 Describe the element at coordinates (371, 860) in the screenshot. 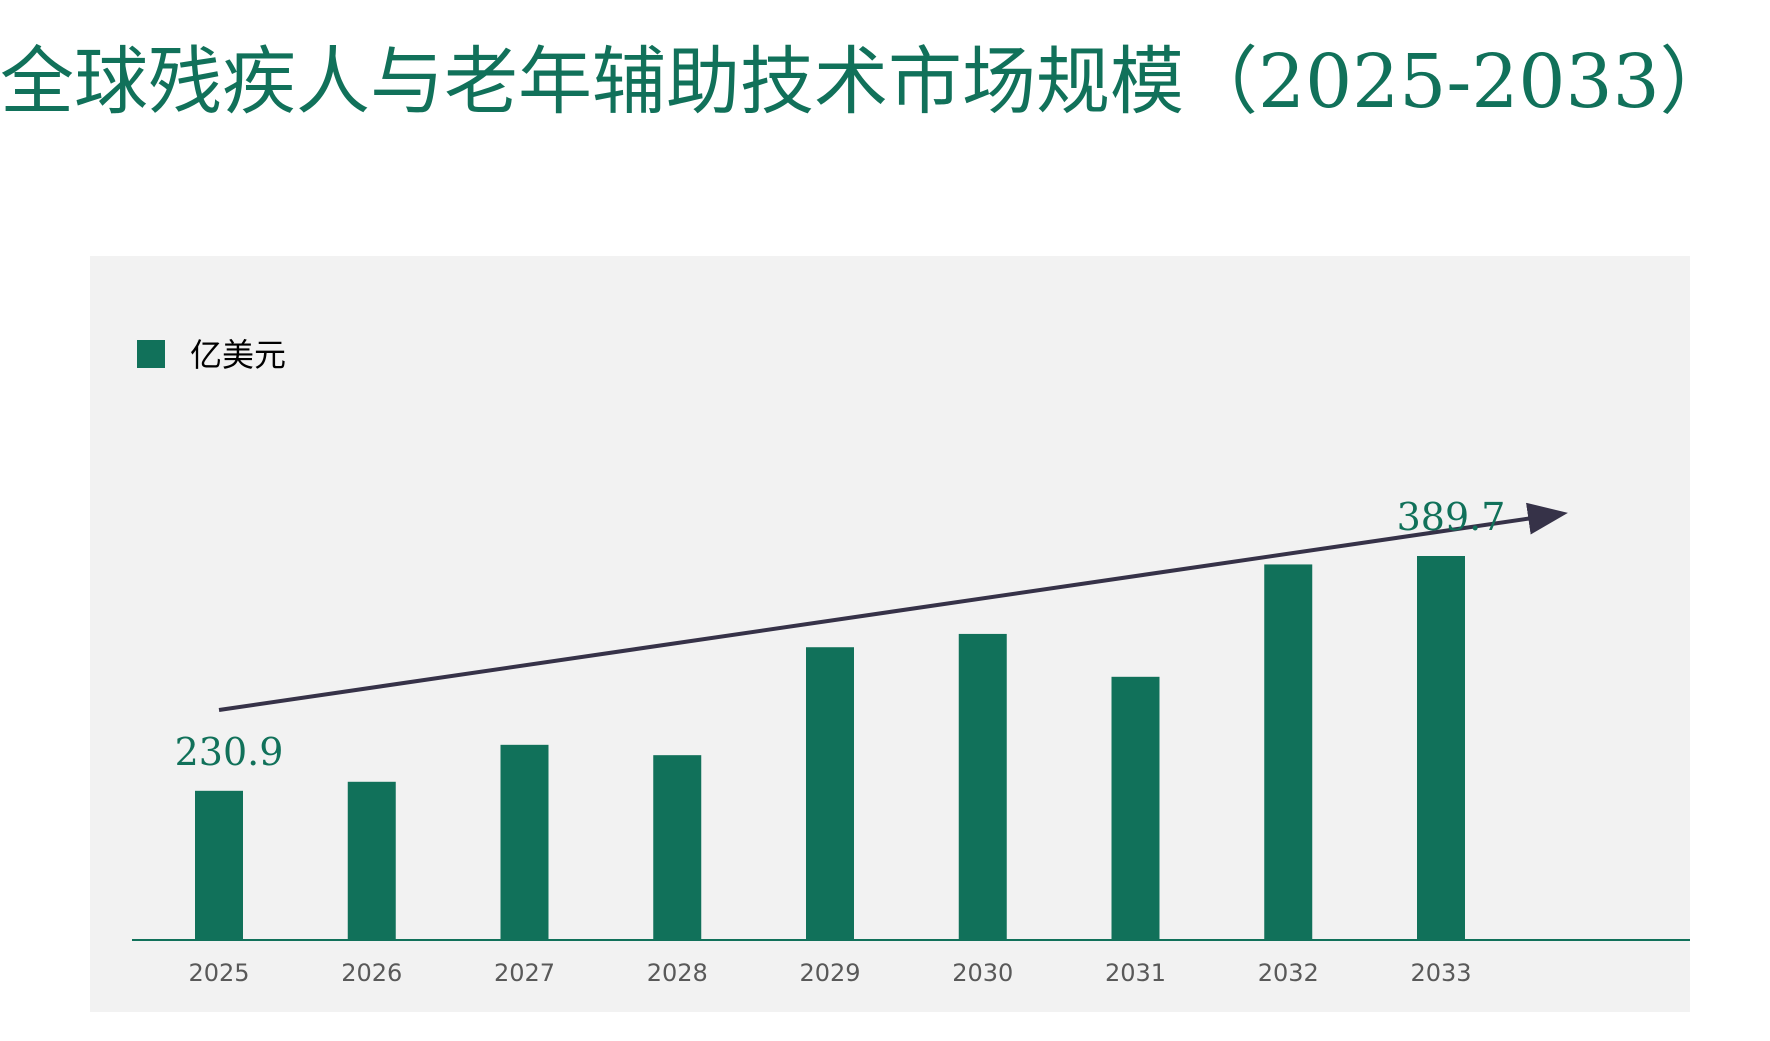

I see `bar-2026` at that location.